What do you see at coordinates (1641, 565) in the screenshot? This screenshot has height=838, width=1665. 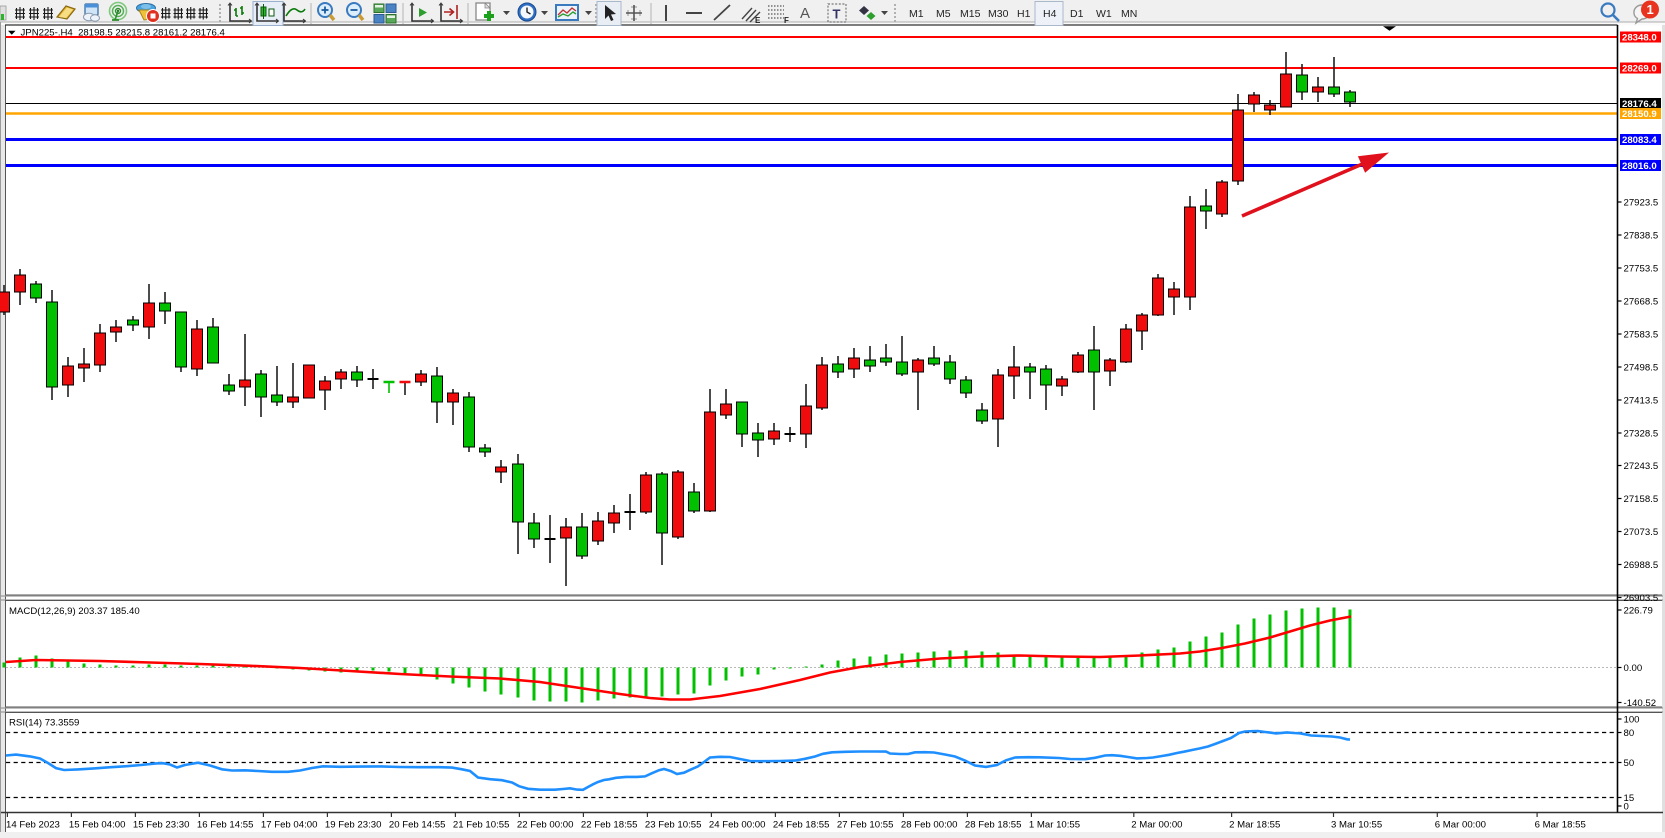 I see `svg-text: 26988.5` at bounding box center [1641, 565].